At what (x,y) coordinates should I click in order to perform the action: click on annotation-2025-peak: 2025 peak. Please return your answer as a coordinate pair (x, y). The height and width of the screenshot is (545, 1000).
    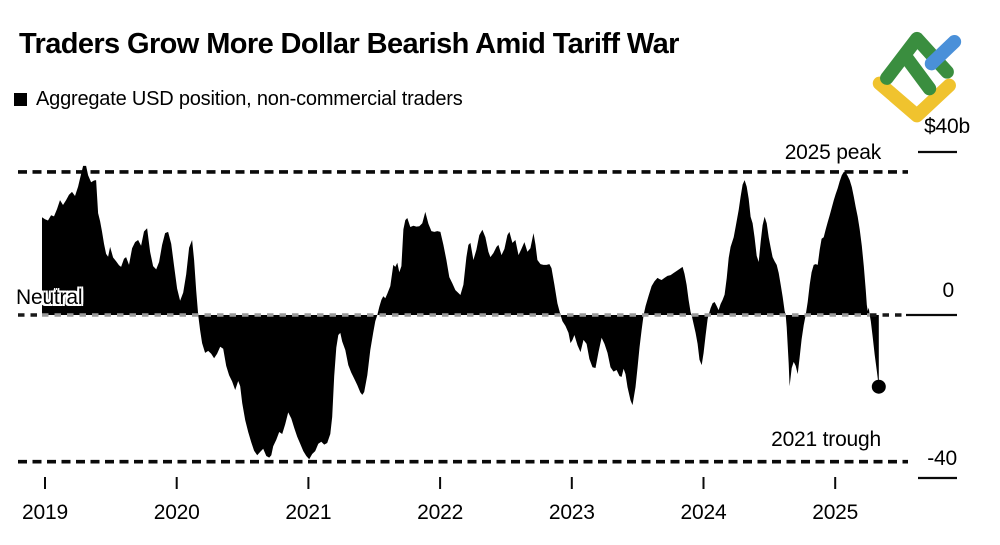
    Looking at the image, I should click on (832, 152).